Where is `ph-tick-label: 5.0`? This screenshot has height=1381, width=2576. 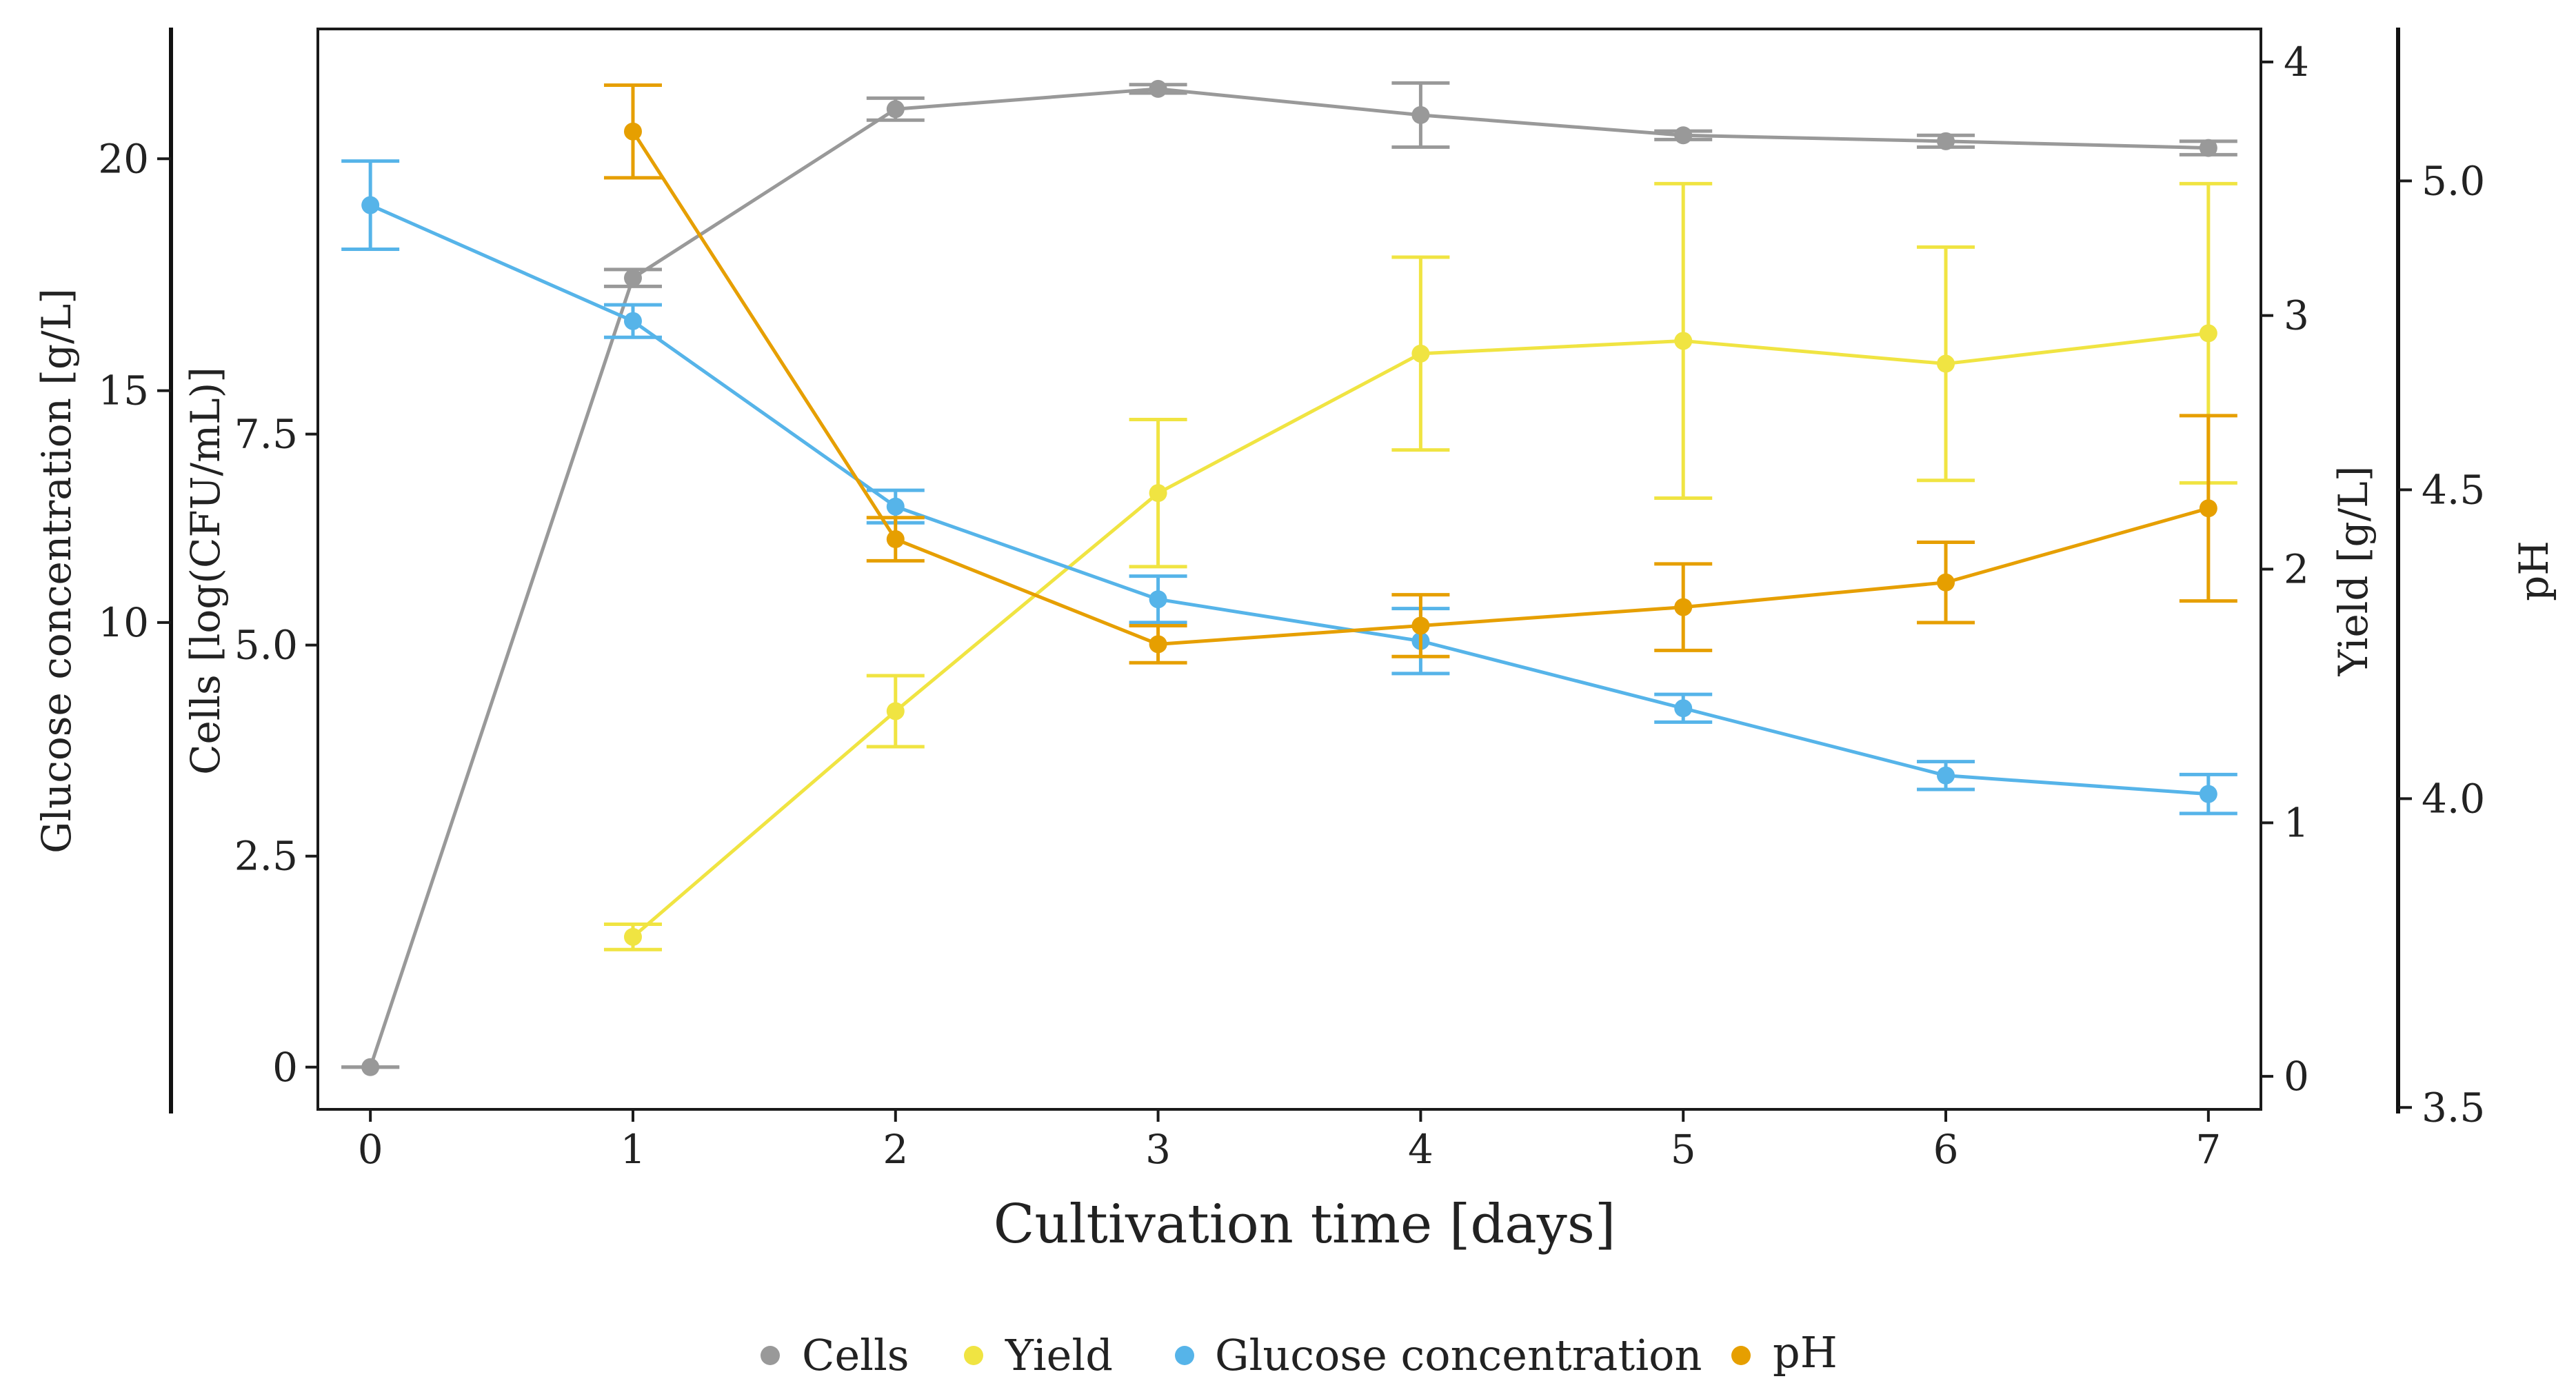
ph-tick-label: 5.0 is located at coordinates (2453, 180).